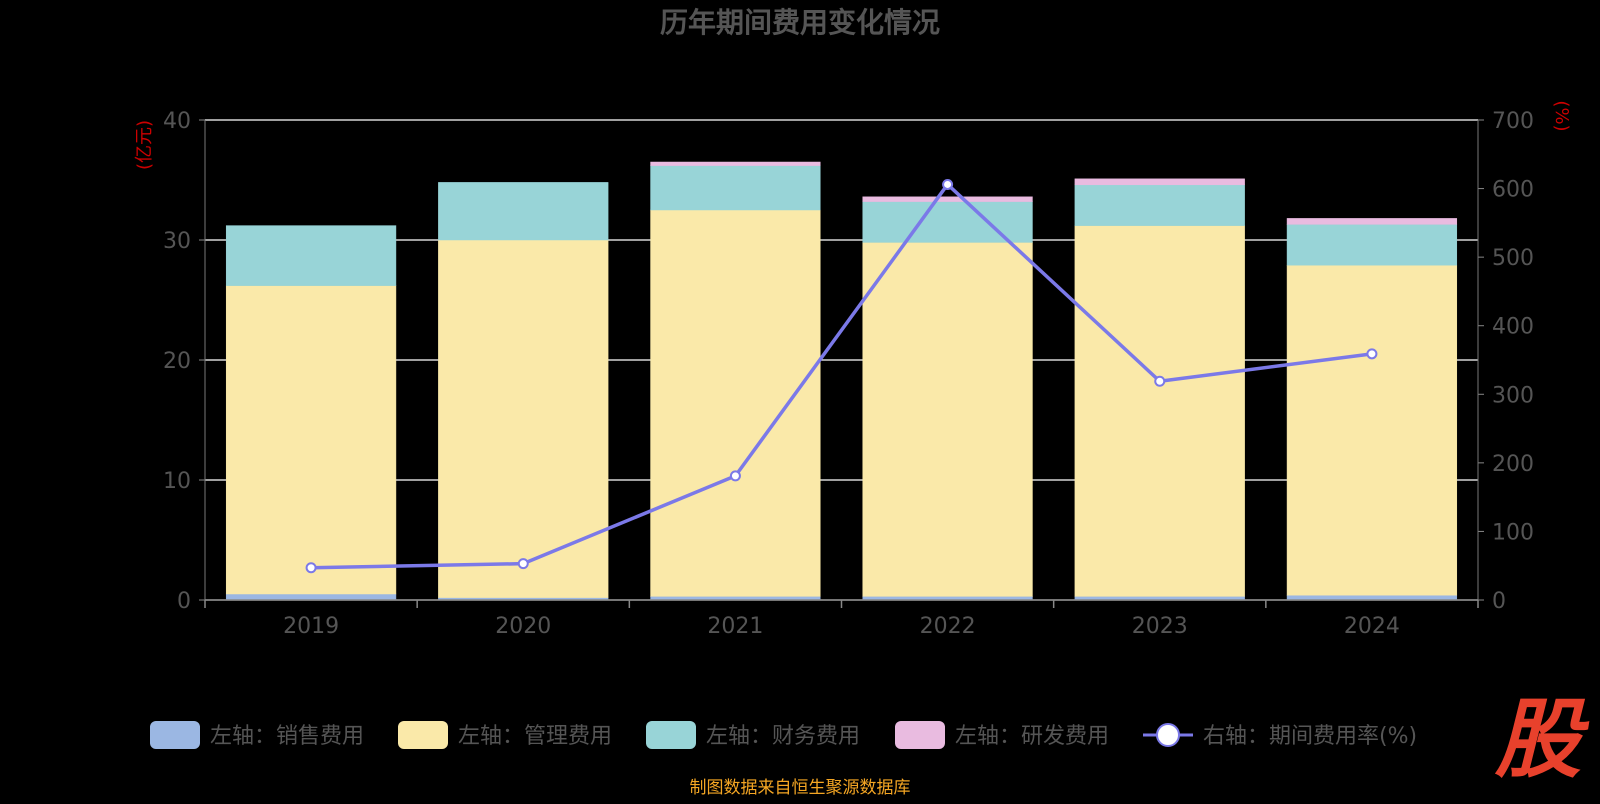 The height and width of the screenshot is (804, 1600). Describe the element at coordinates (1513, 327) in the screenshot. I see `right-axis-tick-label: 400` at that location.